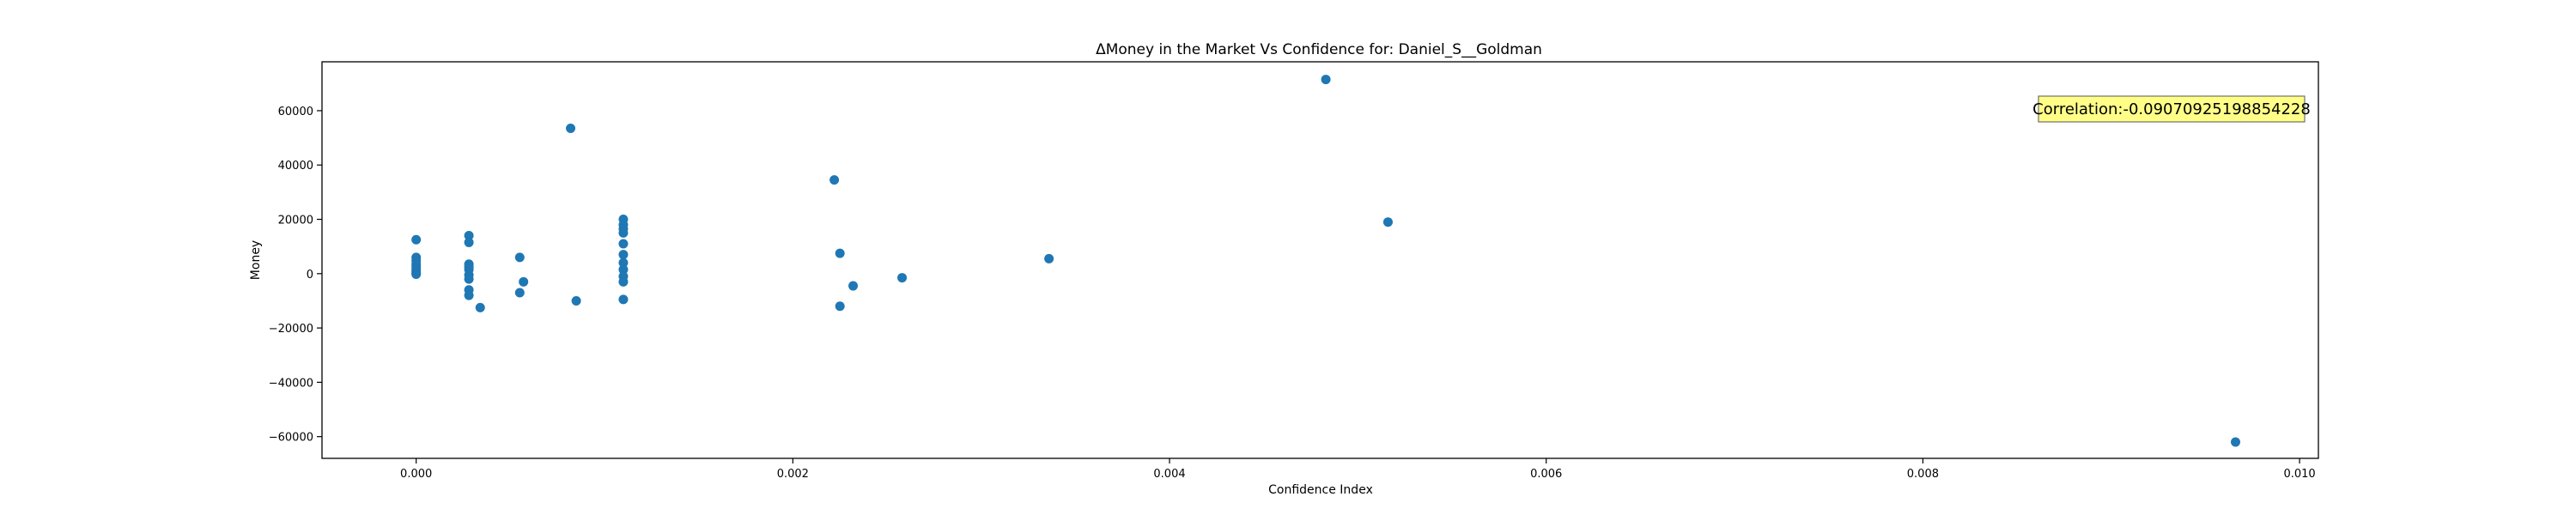 This screenshot has width=2576, height=515. Describe the element at coordinates (291, 438) in the screenshot. I see `y-tick-label: −60000` at that location.